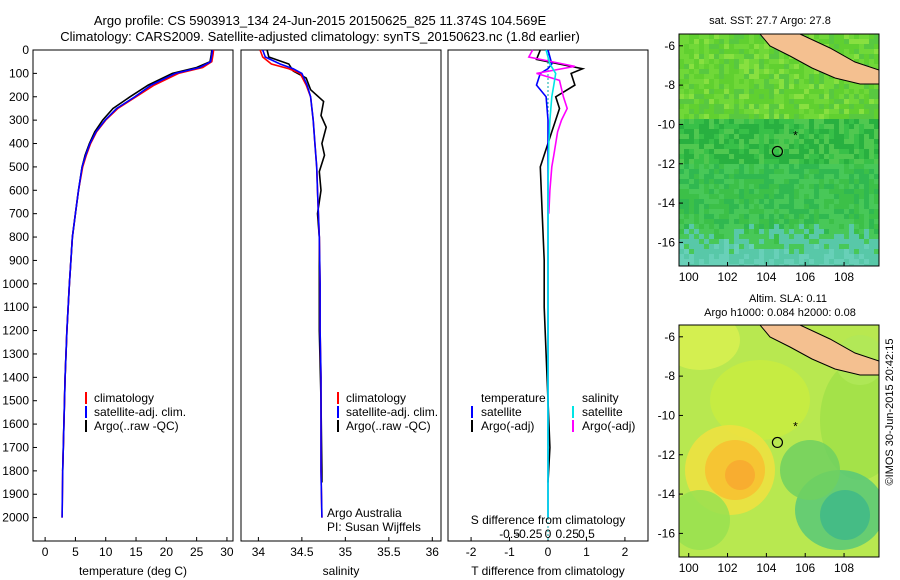 The image size is (900, 580). I want to click on lat-tick-label: -6, so click(669, 337).